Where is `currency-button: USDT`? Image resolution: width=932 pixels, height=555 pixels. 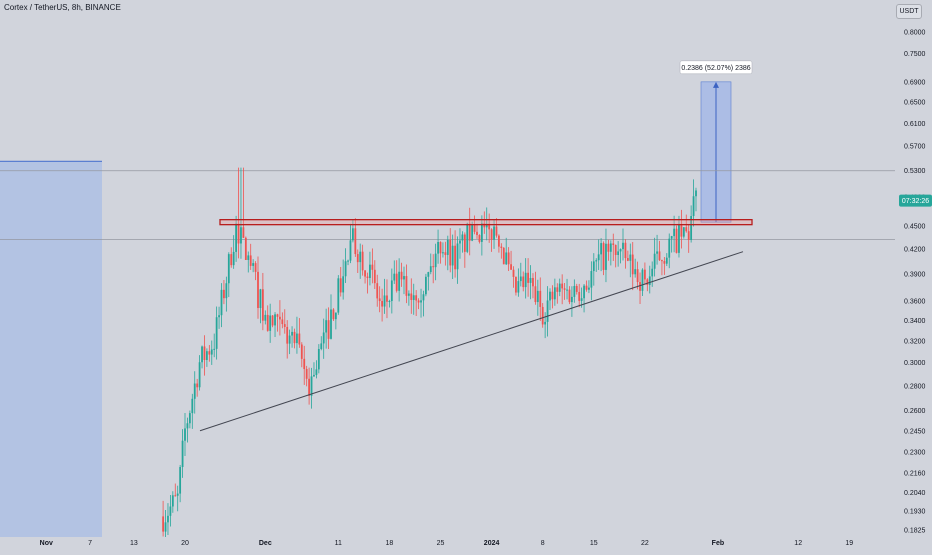 currency-button: USDT is located at coordinates (909, 11).